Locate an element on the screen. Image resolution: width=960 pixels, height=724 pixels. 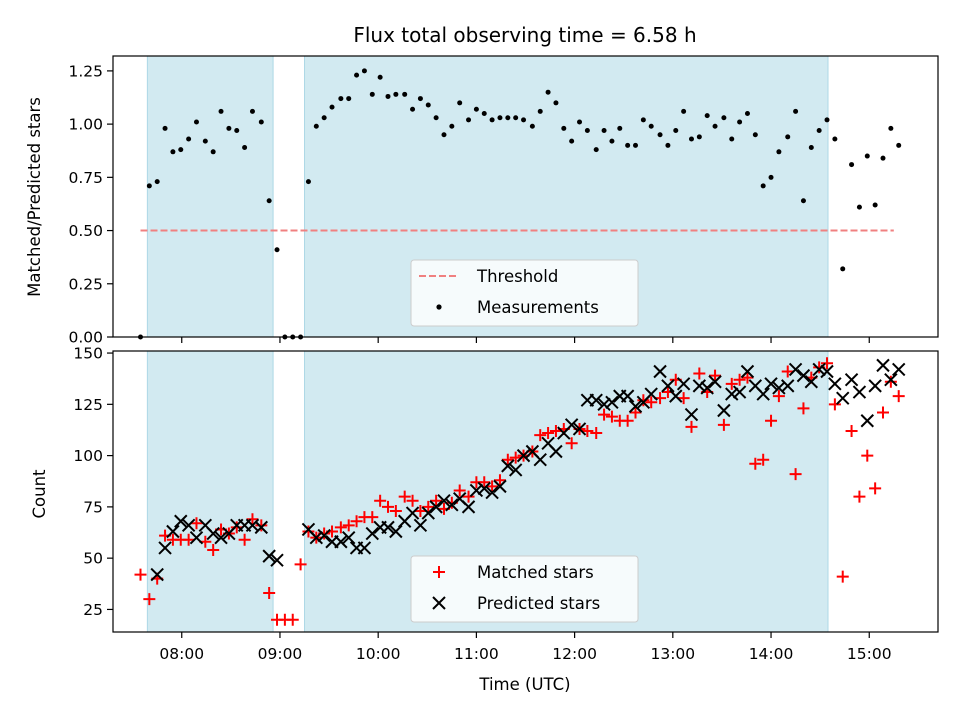
top-legend-box is located at coordinates (524, 293).